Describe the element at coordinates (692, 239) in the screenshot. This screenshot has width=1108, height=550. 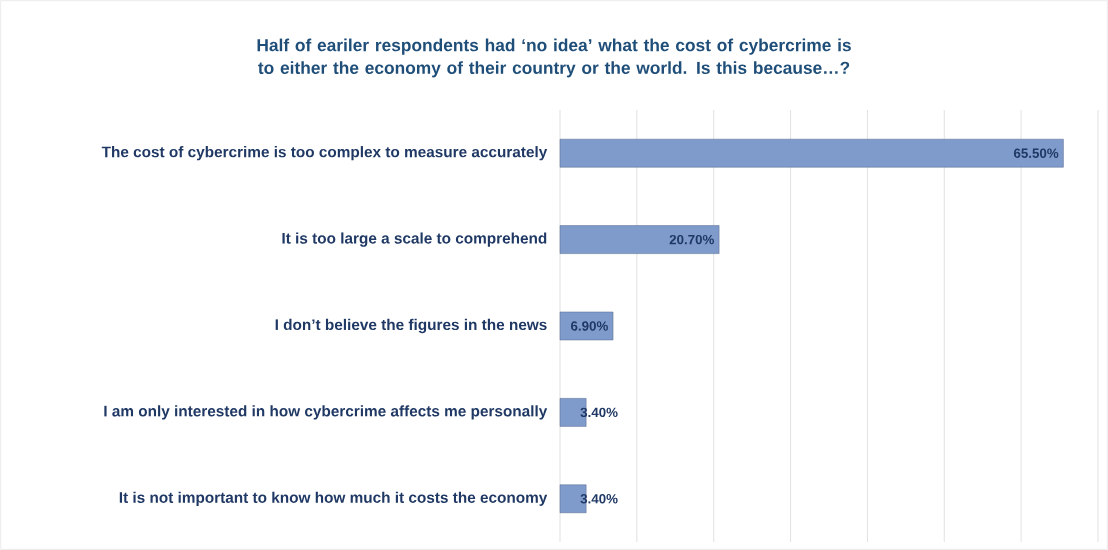
I see `data-label: 20.70%` at that location.